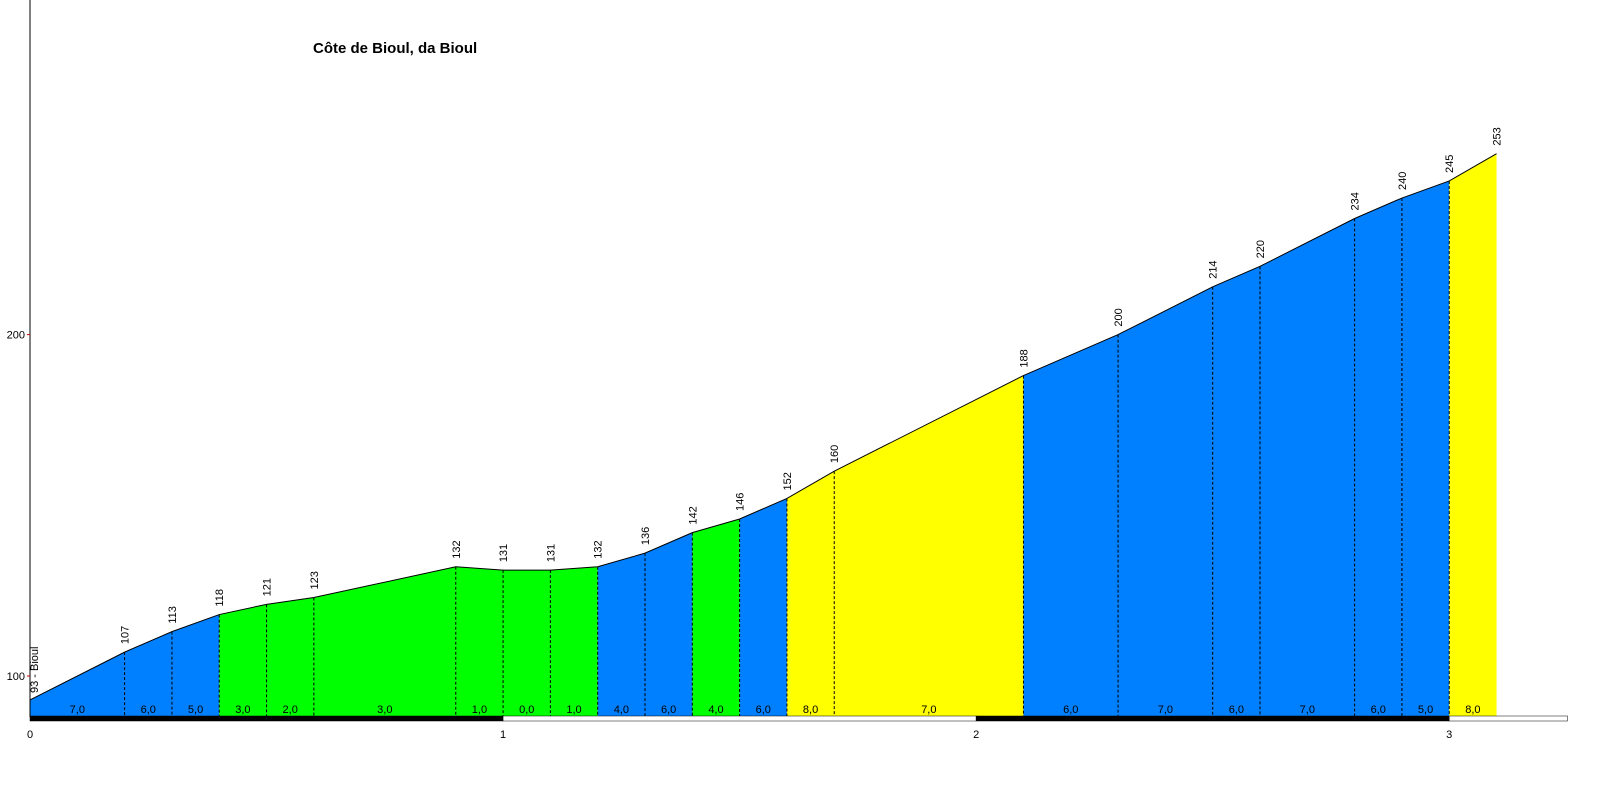 Image resolution: width=1600 pixels, height=800 pixels. I want to click on y-tick-label: 100, so click(16, 677).